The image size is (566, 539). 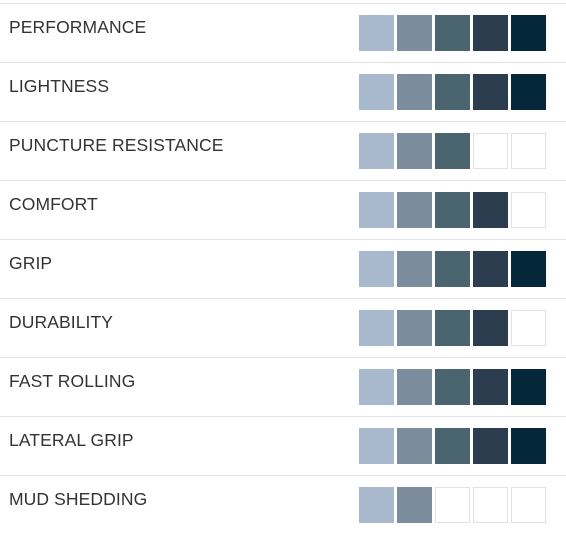 What do you see at coordinates (283, 446) in the screenshot?
I see `rating-row: LATERAL GRIP` at bounding box center [283, 446].